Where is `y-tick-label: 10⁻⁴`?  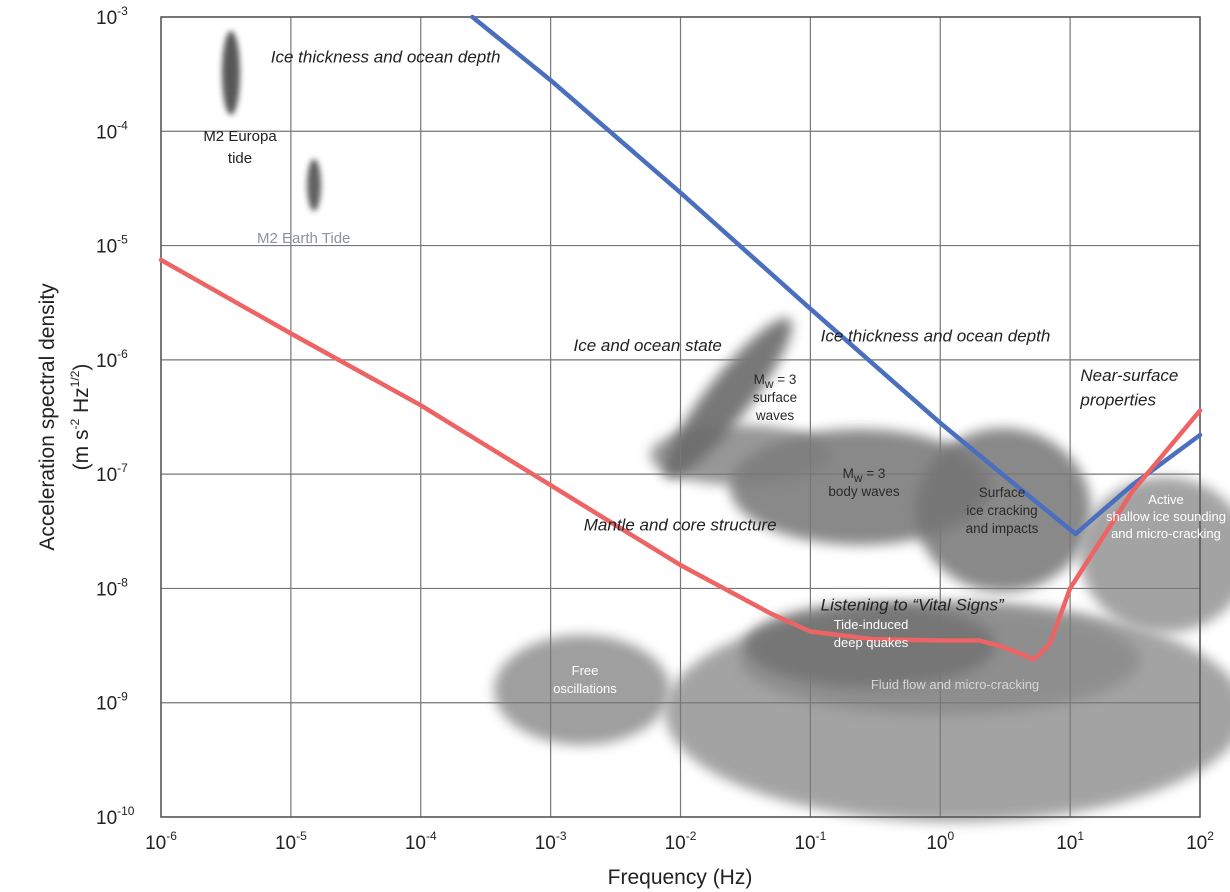
y-tick-label: 10⁻⁴ is located at coordinates (112, 130).